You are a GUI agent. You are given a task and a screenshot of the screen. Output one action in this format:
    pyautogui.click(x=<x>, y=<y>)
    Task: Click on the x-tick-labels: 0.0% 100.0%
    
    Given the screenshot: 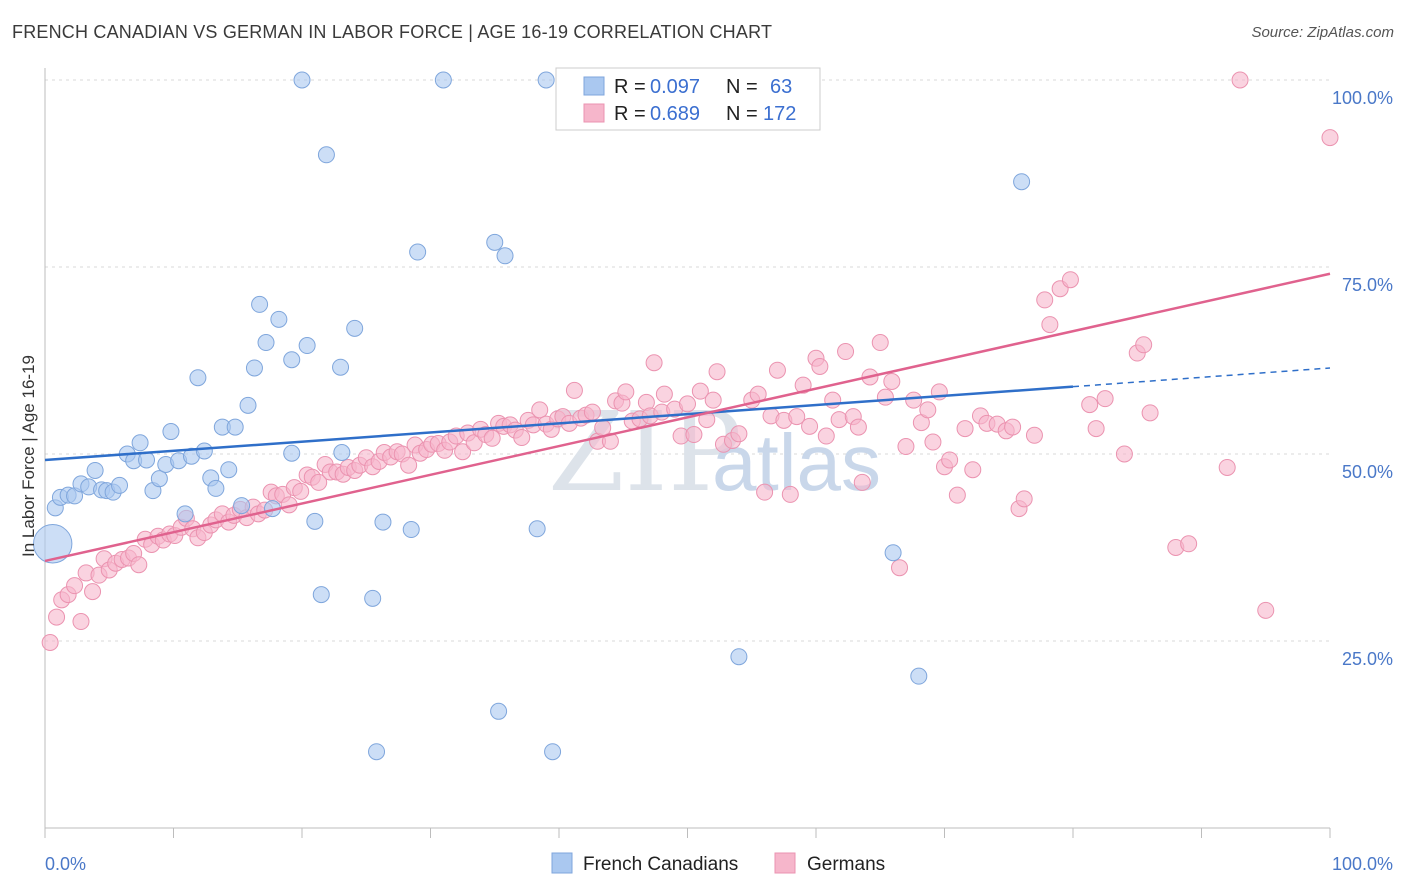 What is the action you would take?
    pyautogui.click(x=719, y=864)
    